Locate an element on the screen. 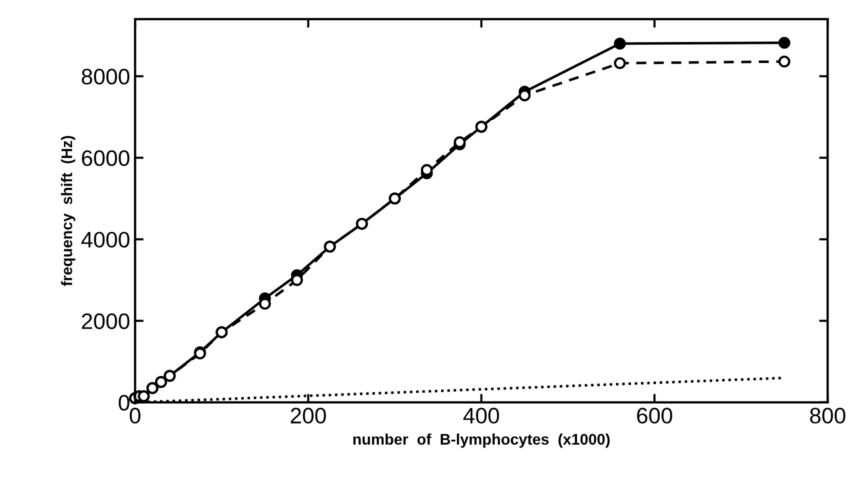  y-tick-label: 4000 is located at coordinates (105, 240).